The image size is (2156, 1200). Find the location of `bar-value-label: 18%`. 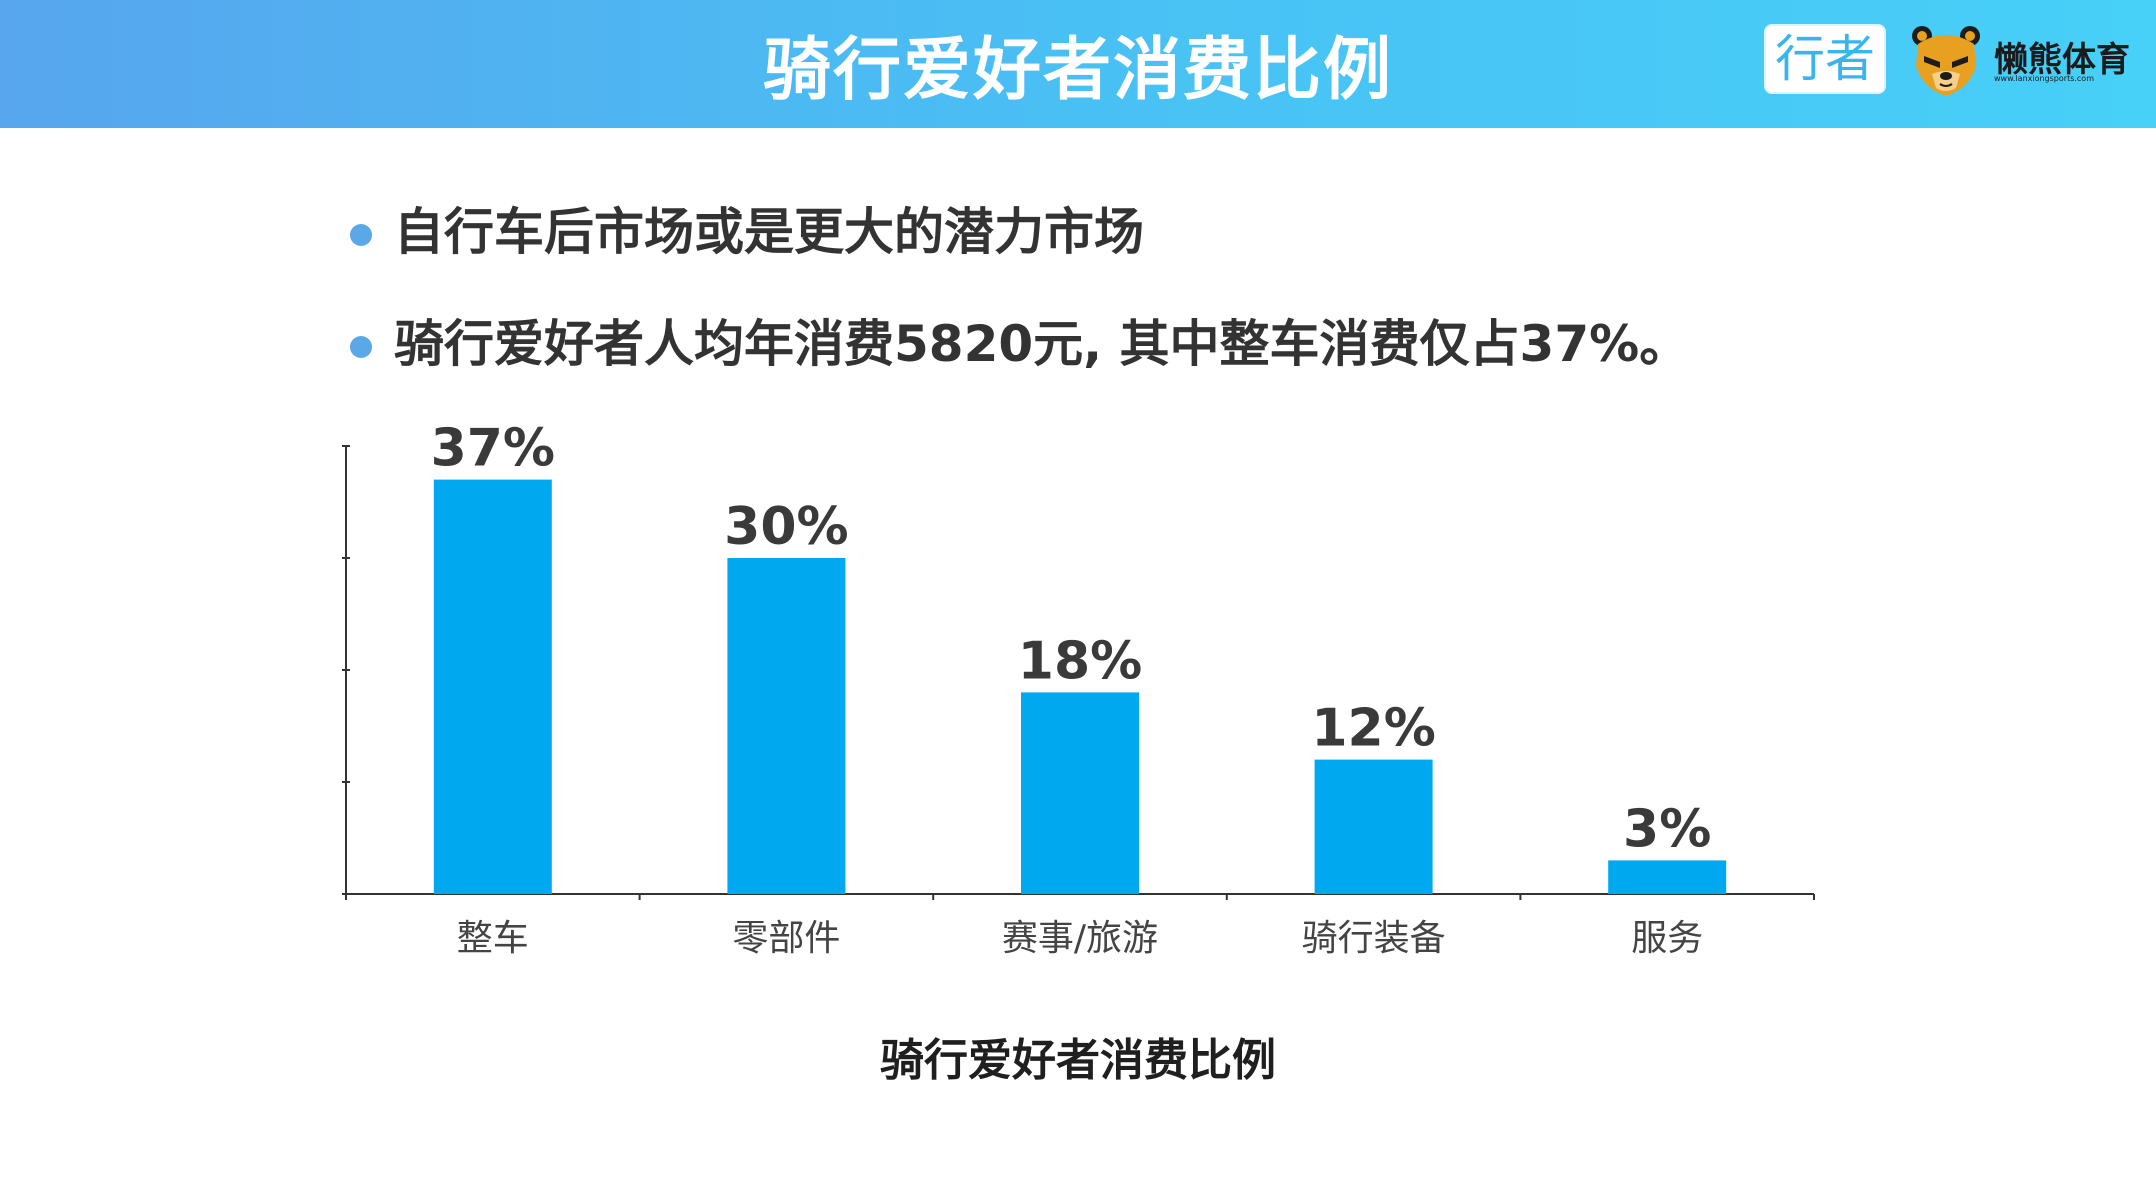

bar-value-label: 18% is located at coordinates (1080, 661).